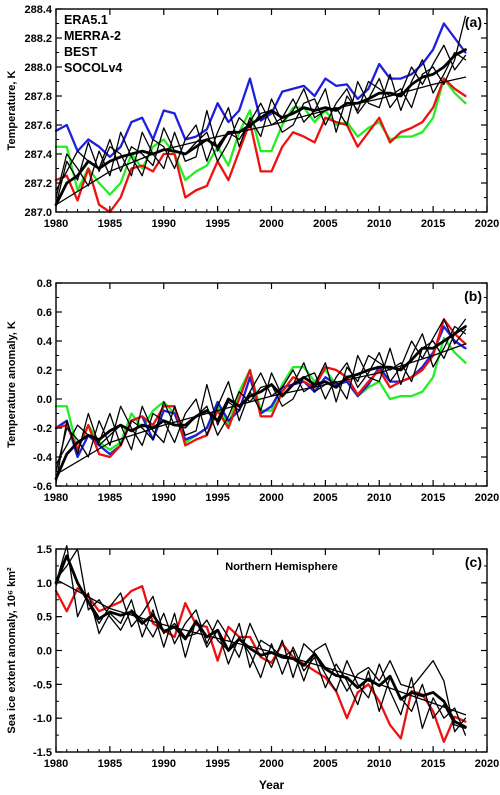  I want to click on y-tick-label: -1.0, so click(42, 719).